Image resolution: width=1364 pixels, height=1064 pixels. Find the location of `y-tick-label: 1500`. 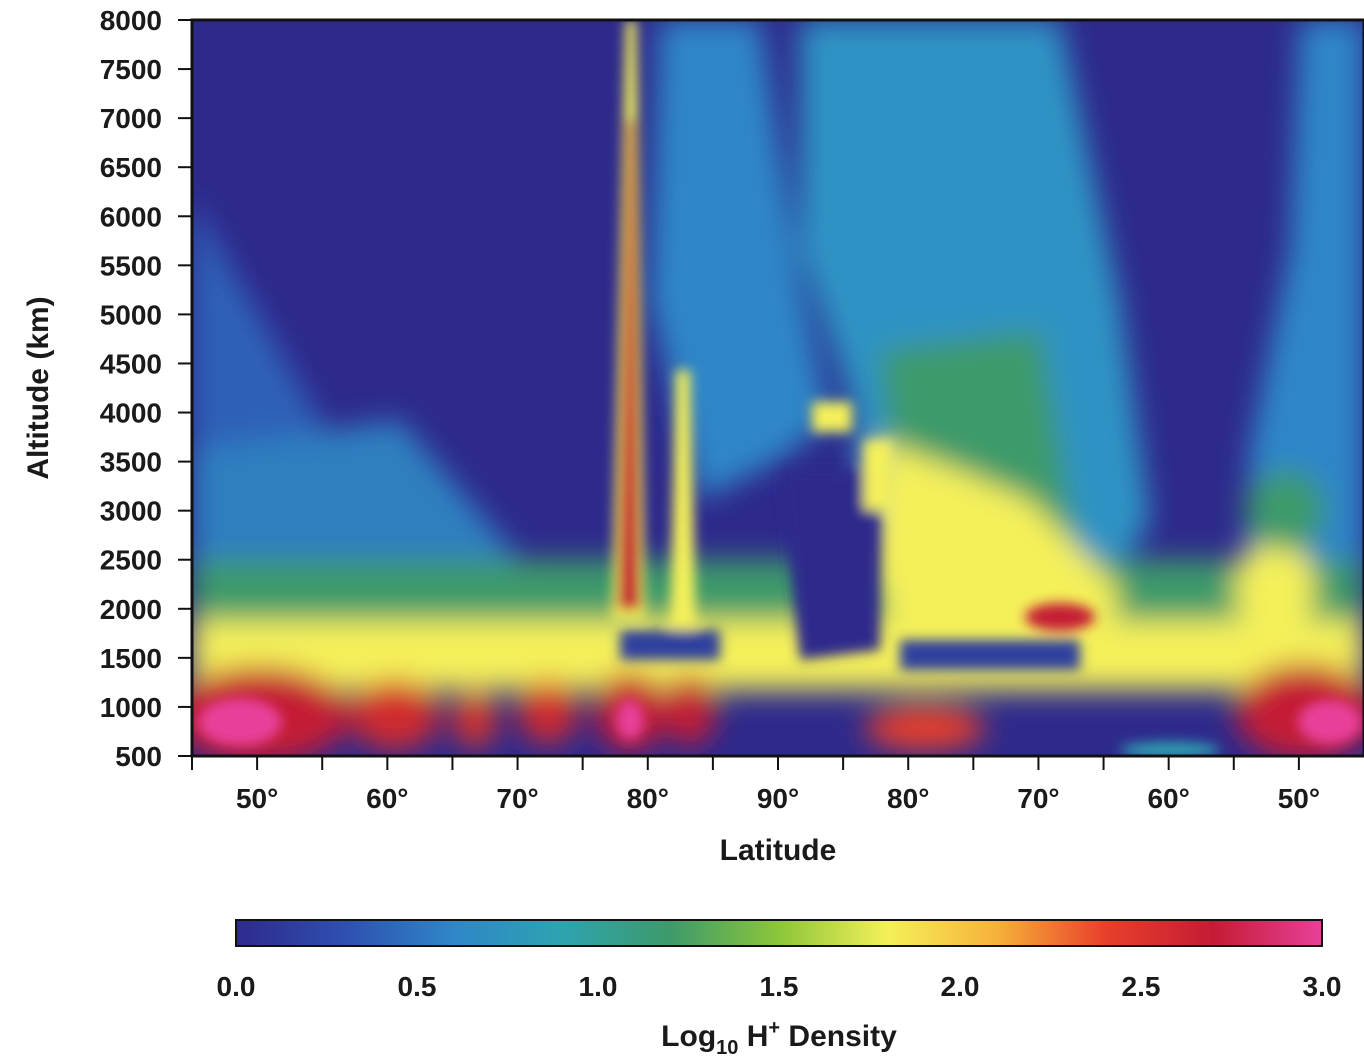

y-tick-label: 1500 is located at coordinates (131, 658).